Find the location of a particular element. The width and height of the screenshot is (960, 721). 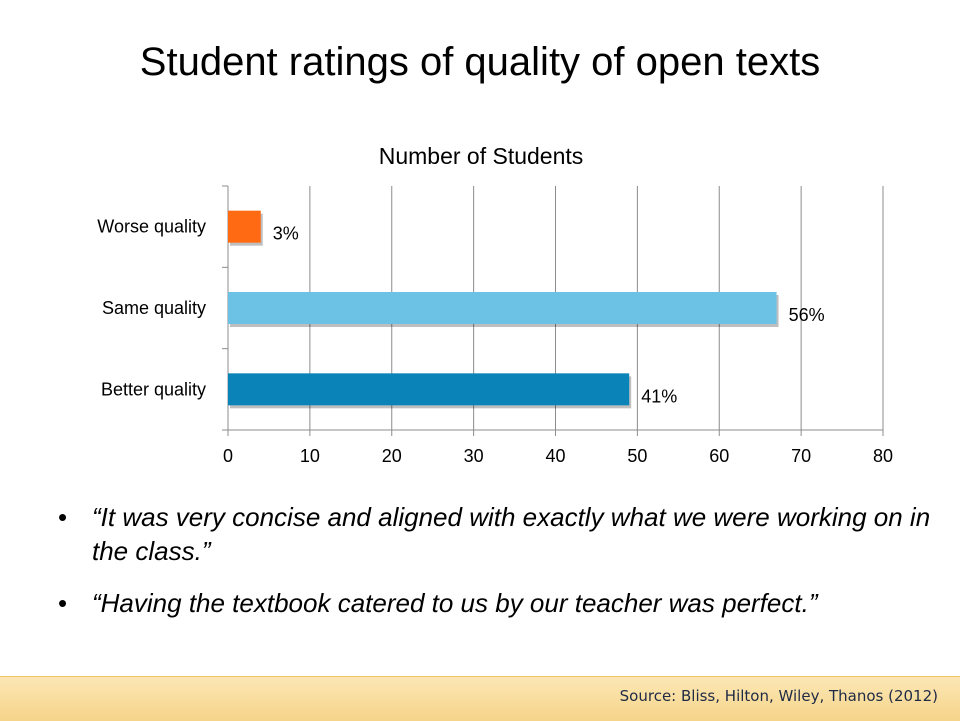

x-tick-label: 0 is located at coordinates (228, 456).